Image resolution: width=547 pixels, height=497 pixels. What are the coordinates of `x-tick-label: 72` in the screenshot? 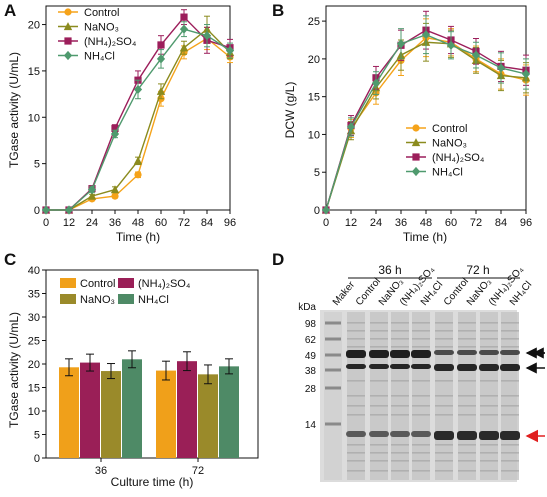 It's located at (476, 223).